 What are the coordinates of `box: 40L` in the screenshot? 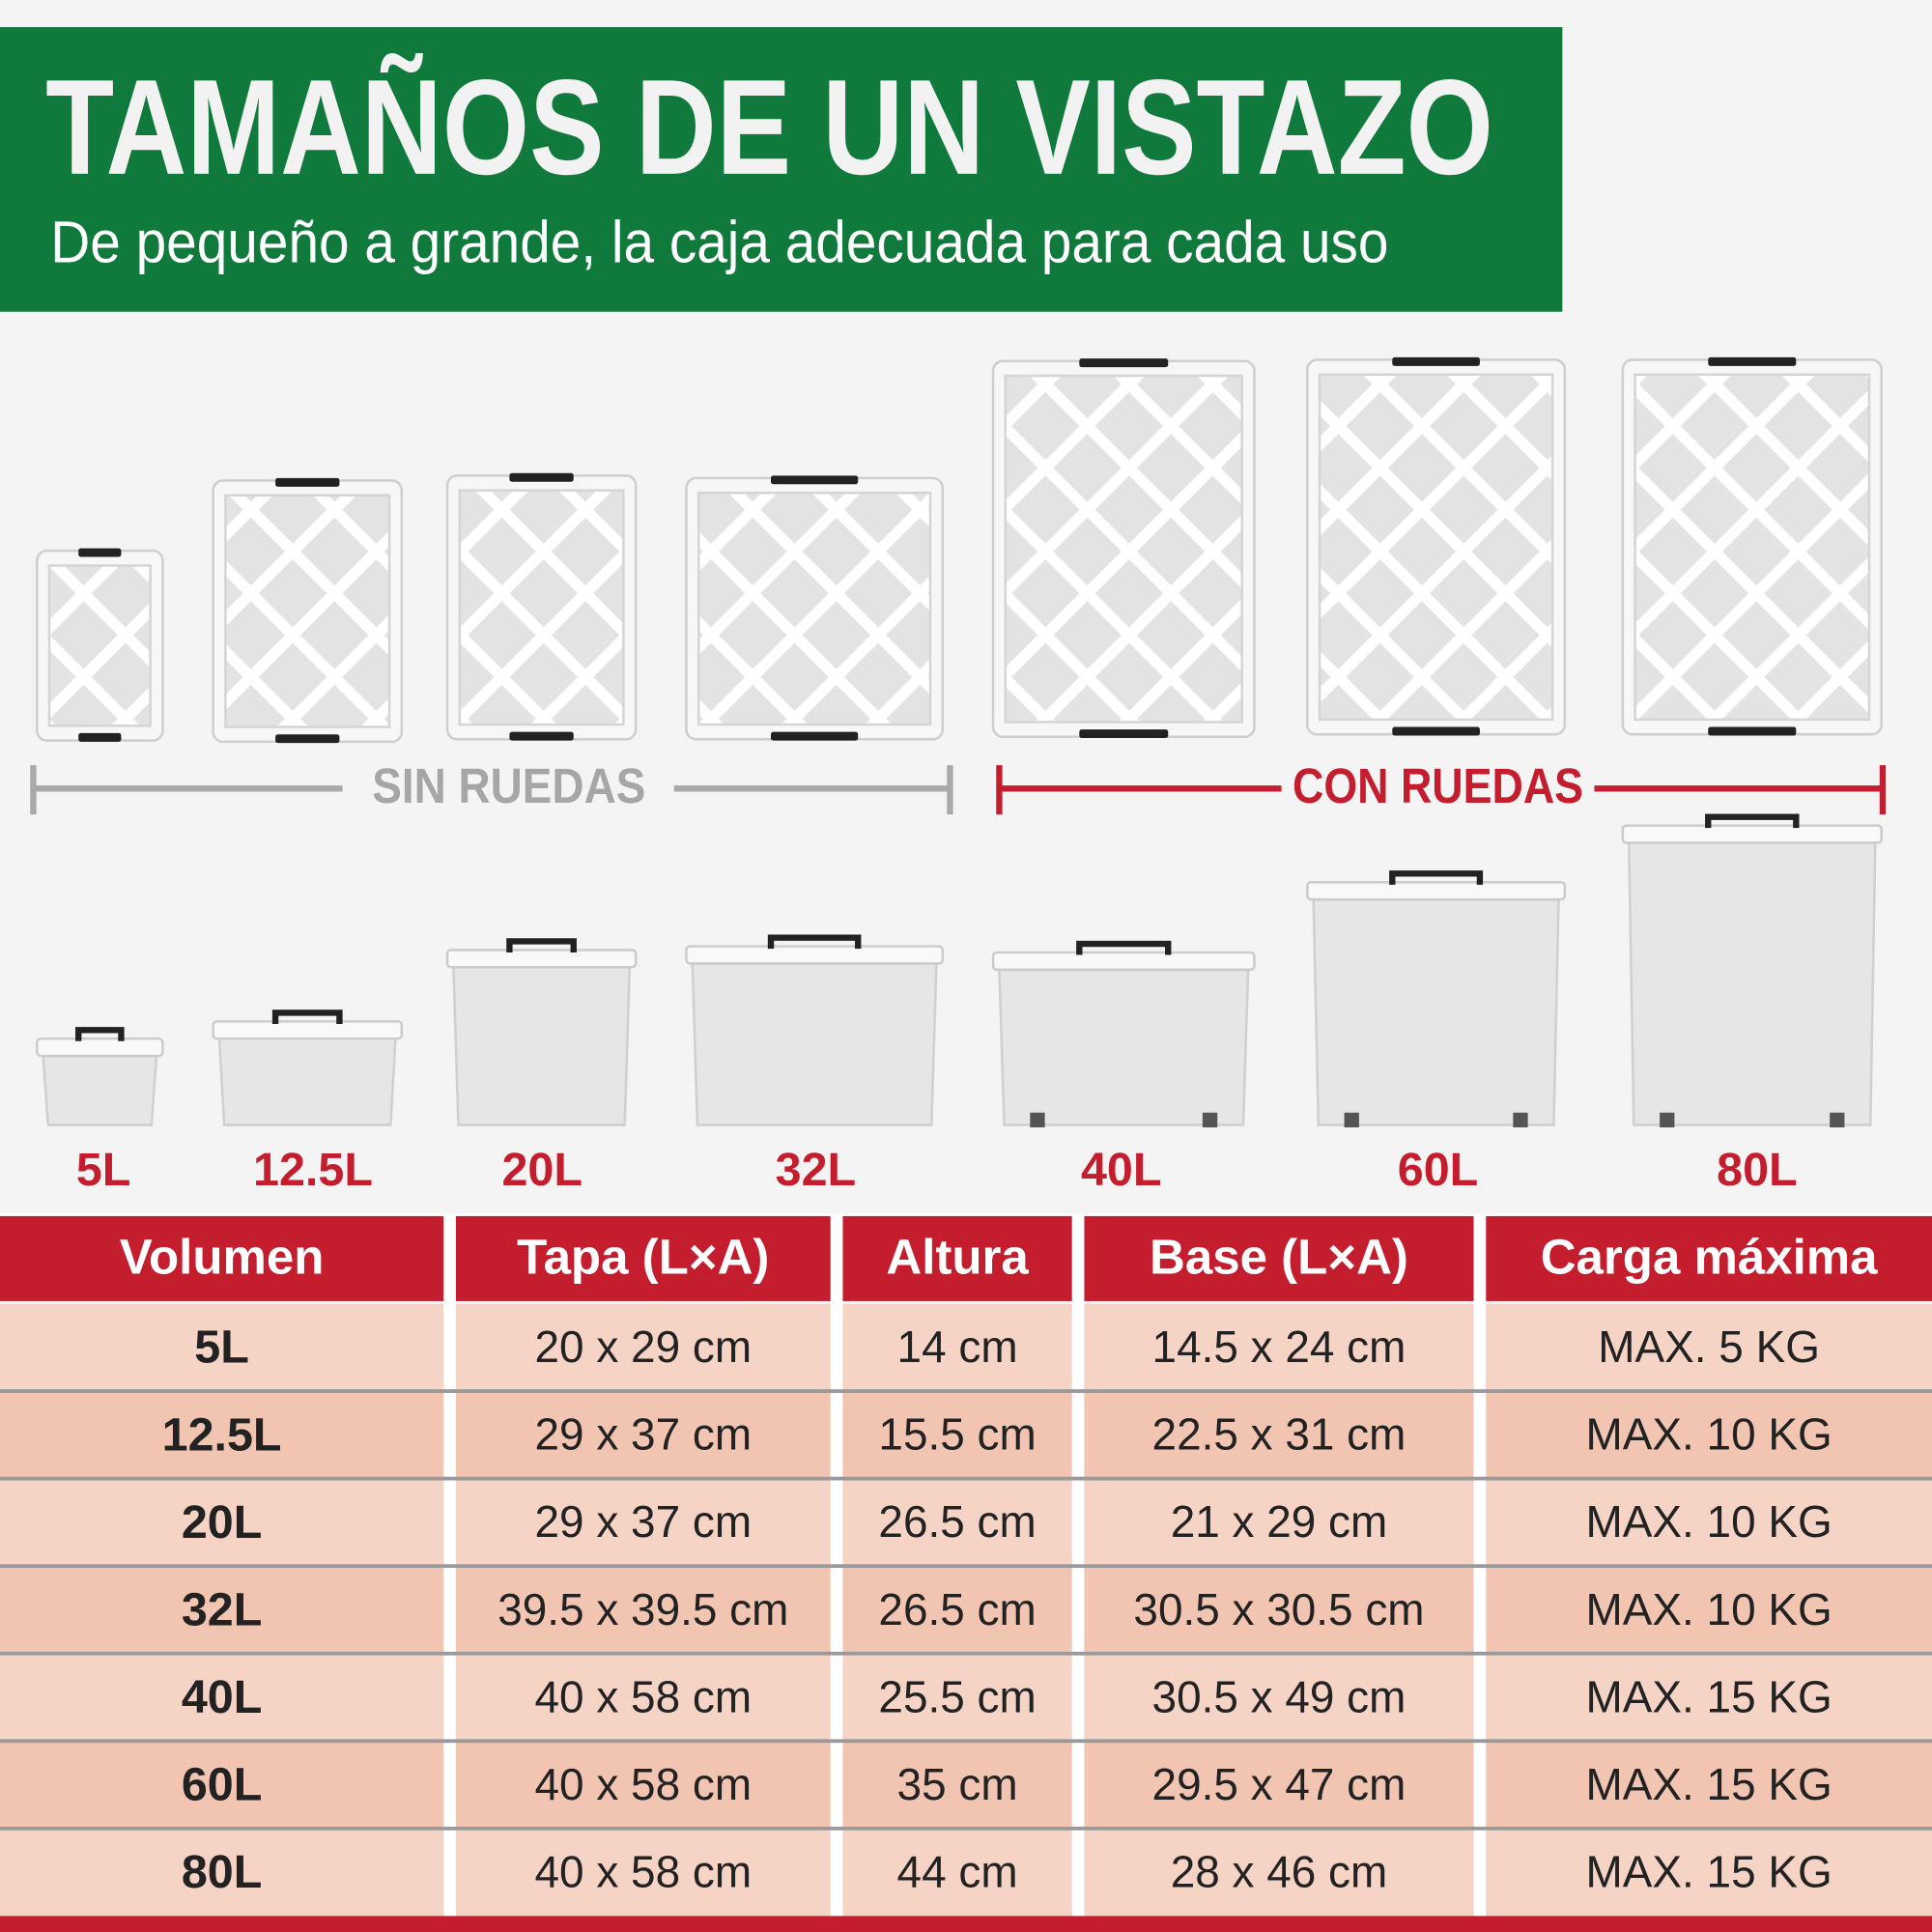 It's located at (1123, 777).